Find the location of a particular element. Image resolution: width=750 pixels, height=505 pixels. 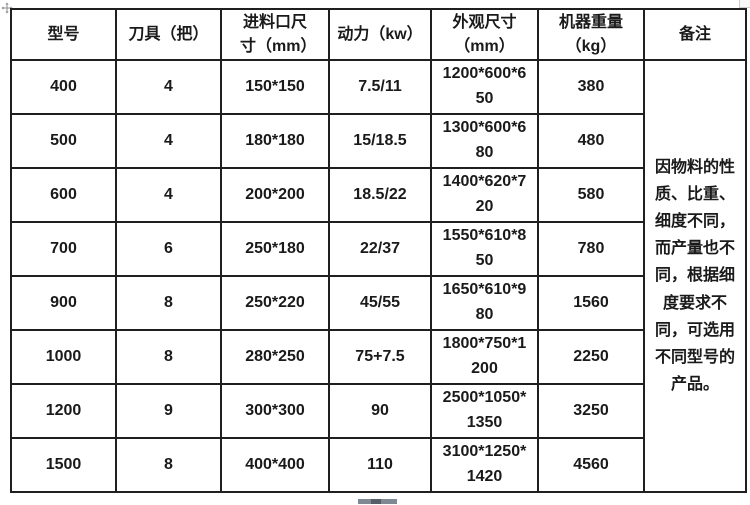

header-dimensions: 外观尺寸（mm） is located at coordinates (484, 34).